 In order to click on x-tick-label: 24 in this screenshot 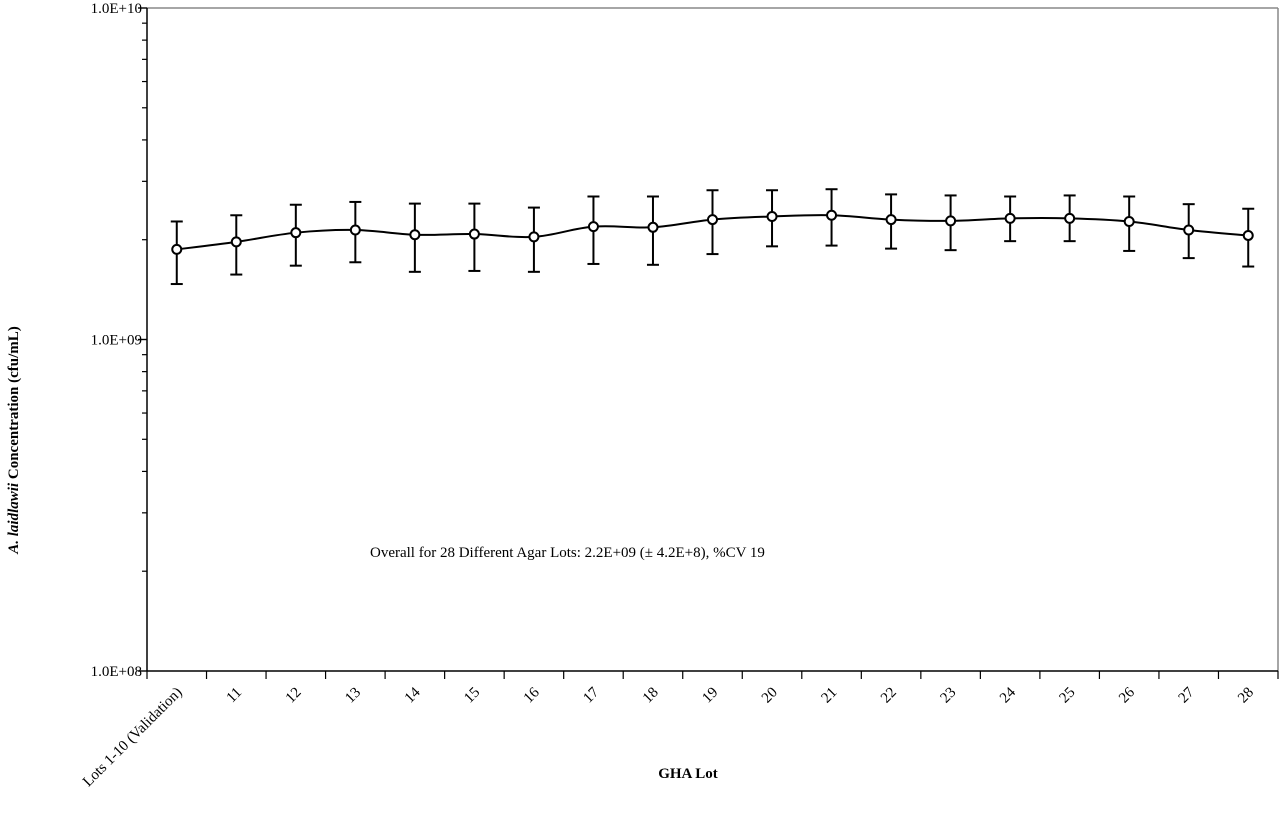, I will do `click(1008, 695)`.